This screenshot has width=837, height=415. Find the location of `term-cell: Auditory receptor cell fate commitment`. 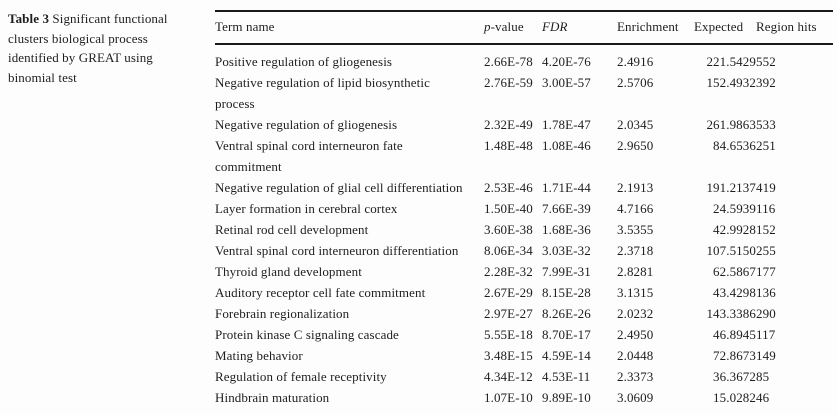

term-cell: Auditory receptor cell fate commitment is located at coordinates (320, 292).